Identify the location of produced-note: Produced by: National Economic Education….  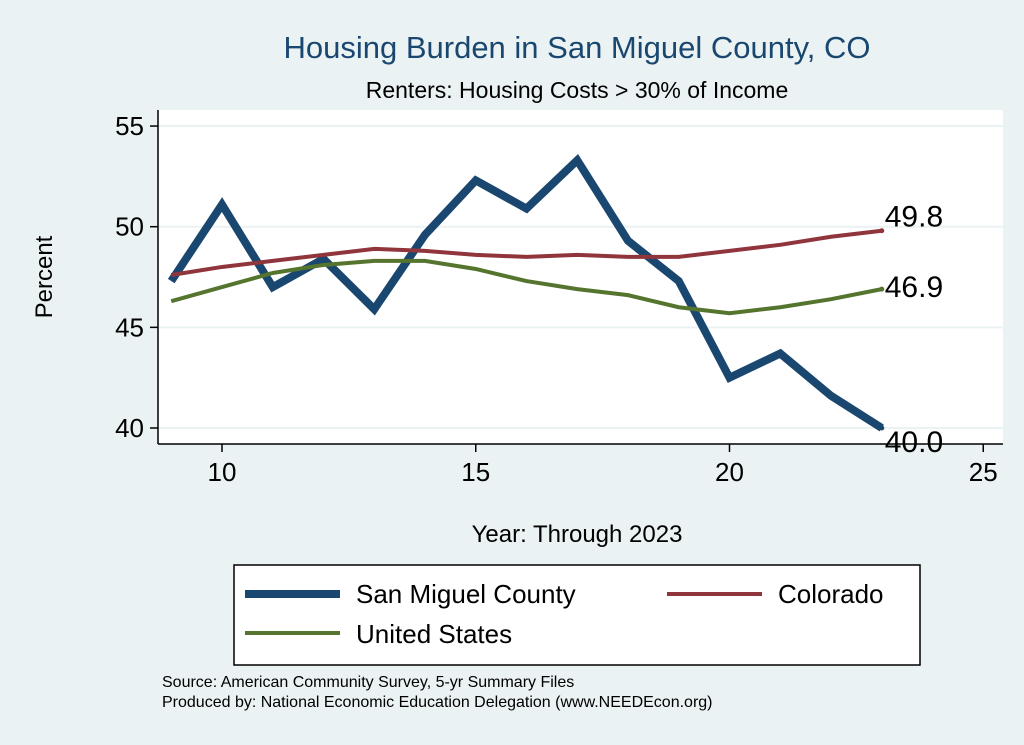
(437, 702).